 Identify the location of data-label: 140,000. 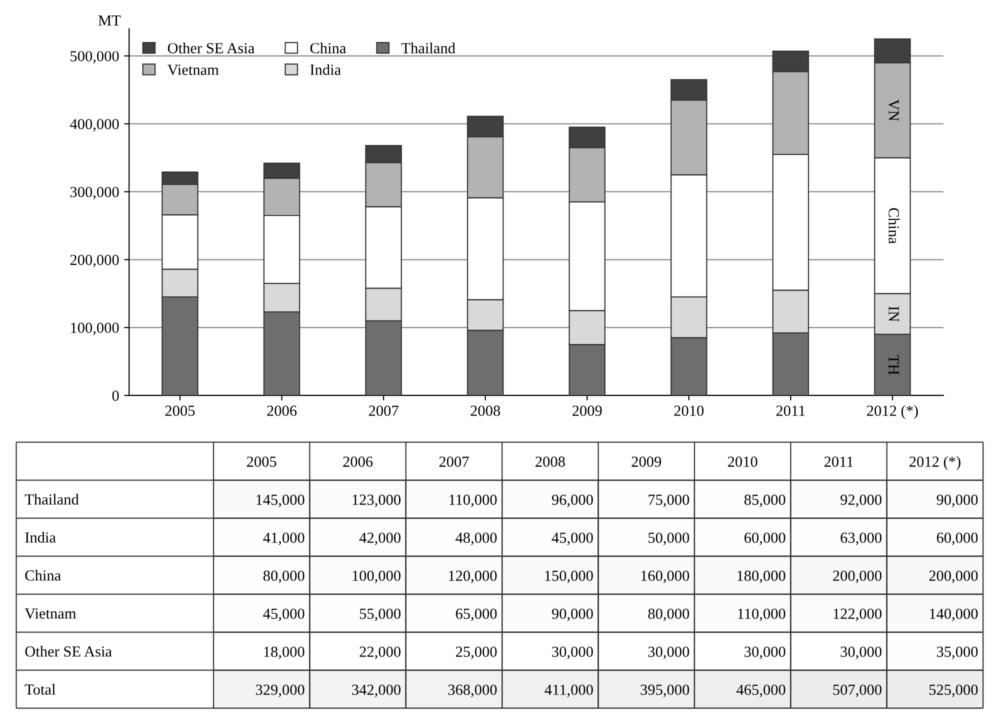
(954, 615).